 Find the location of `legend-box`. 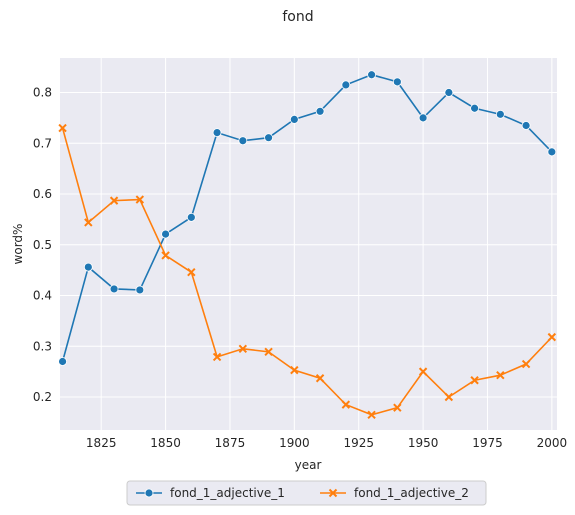

legend-box is located at coordinates (306, 493).